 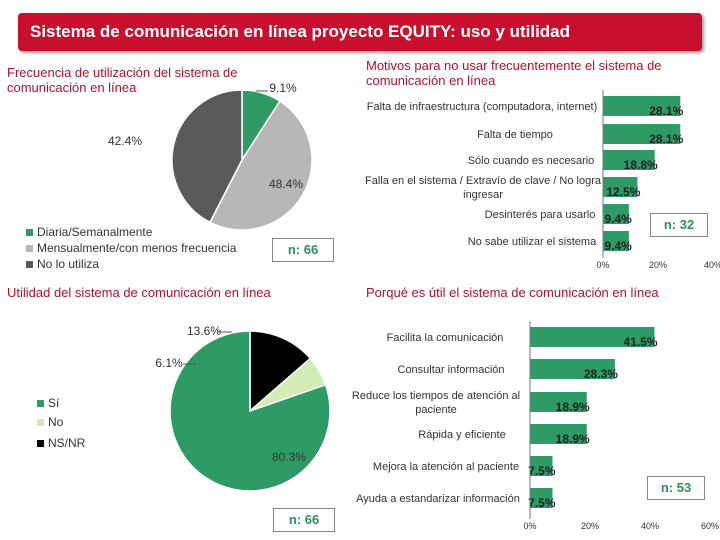 What do you see at coordinates (125, 141) in the screenshot?
I see `pie1-value-label: 42.4%` at bounding box center [125, 141].